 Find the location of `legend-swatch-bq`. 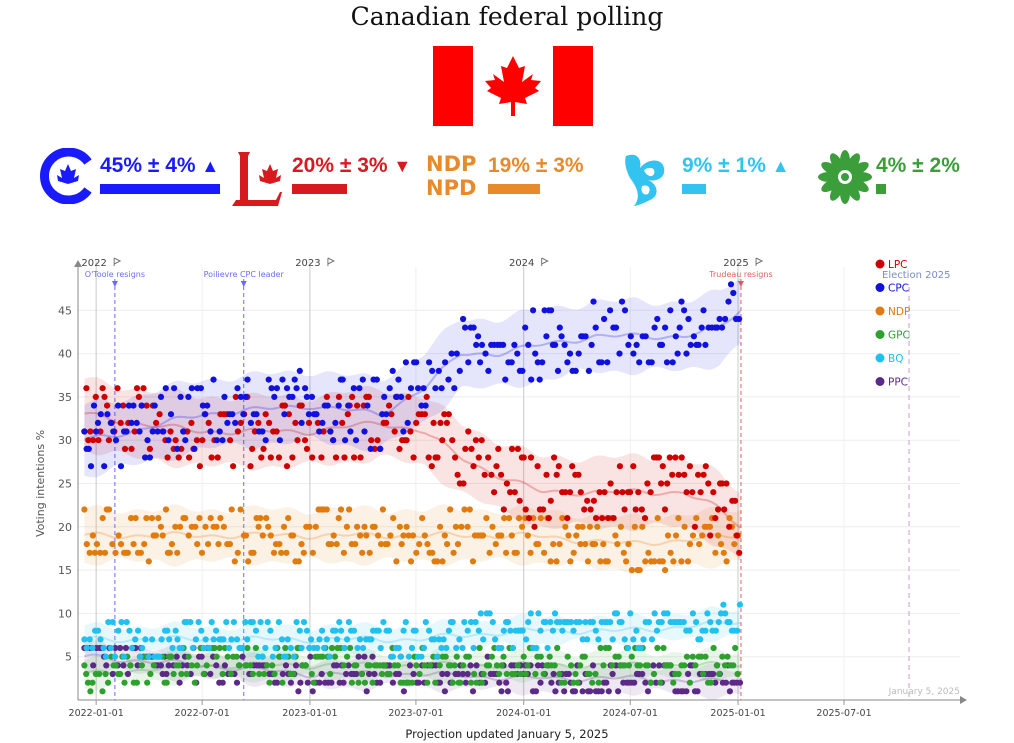

legend-swatch-bq is located at coordinates (880, 358).